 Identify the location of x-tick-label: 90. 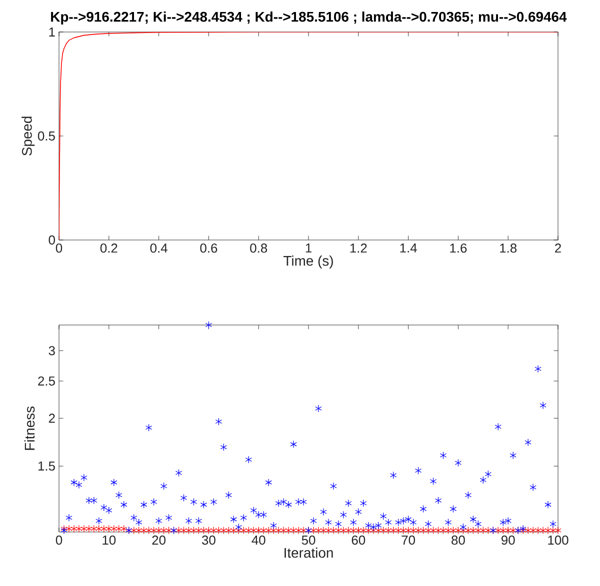
(508, 540).